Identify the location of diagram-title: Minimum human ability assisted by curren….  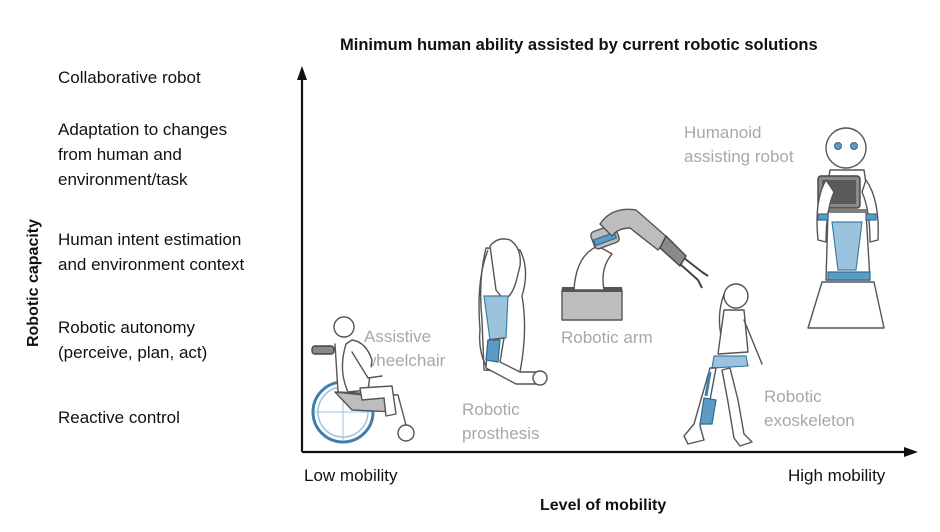
(579, 45).